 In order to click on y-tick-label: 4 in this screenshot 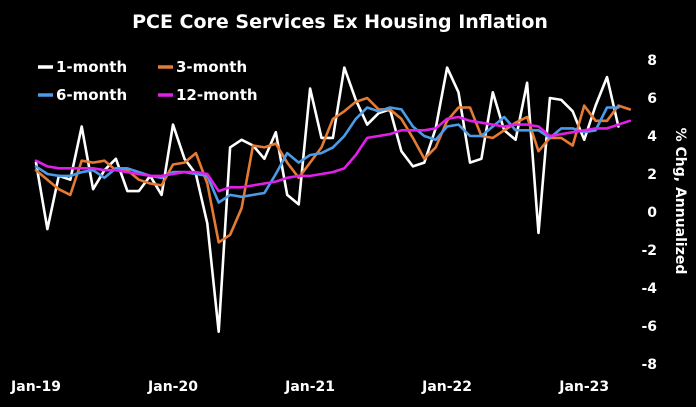, I will do `click(652, 137)`.